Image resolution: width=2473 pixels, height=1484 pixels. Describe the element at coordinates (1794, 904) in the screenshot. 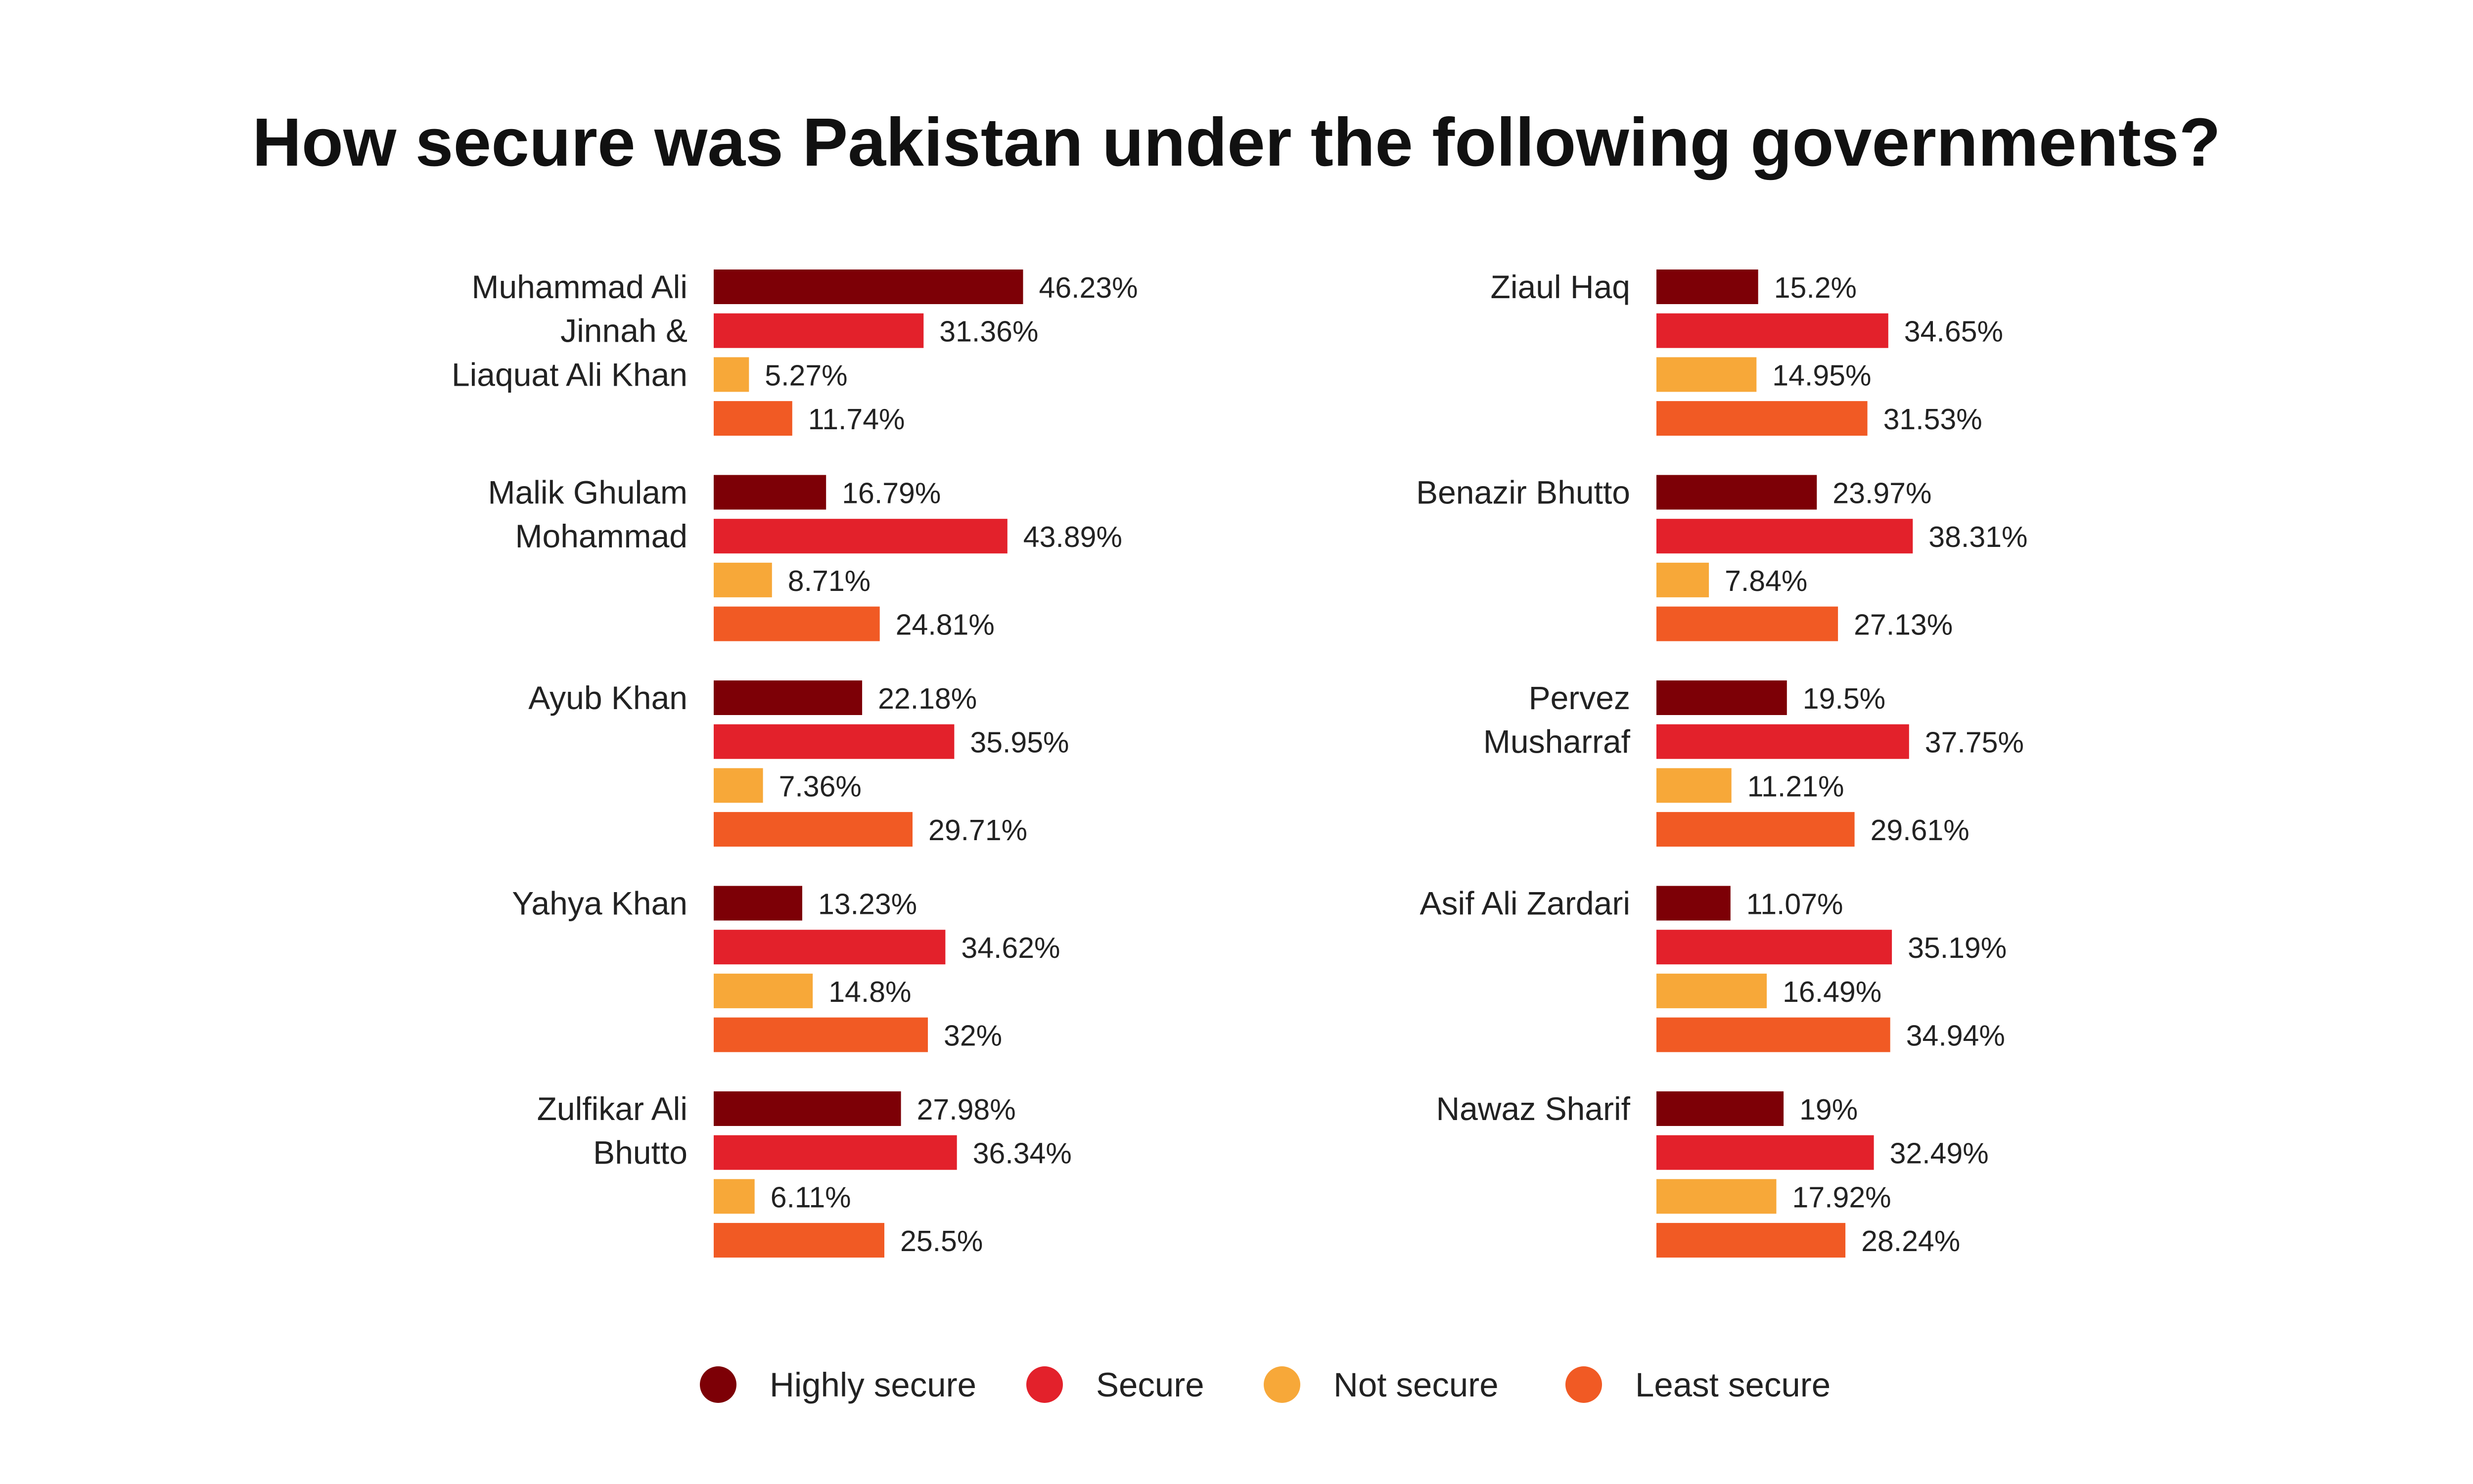

I see `value-label: 11.07%` at that location.